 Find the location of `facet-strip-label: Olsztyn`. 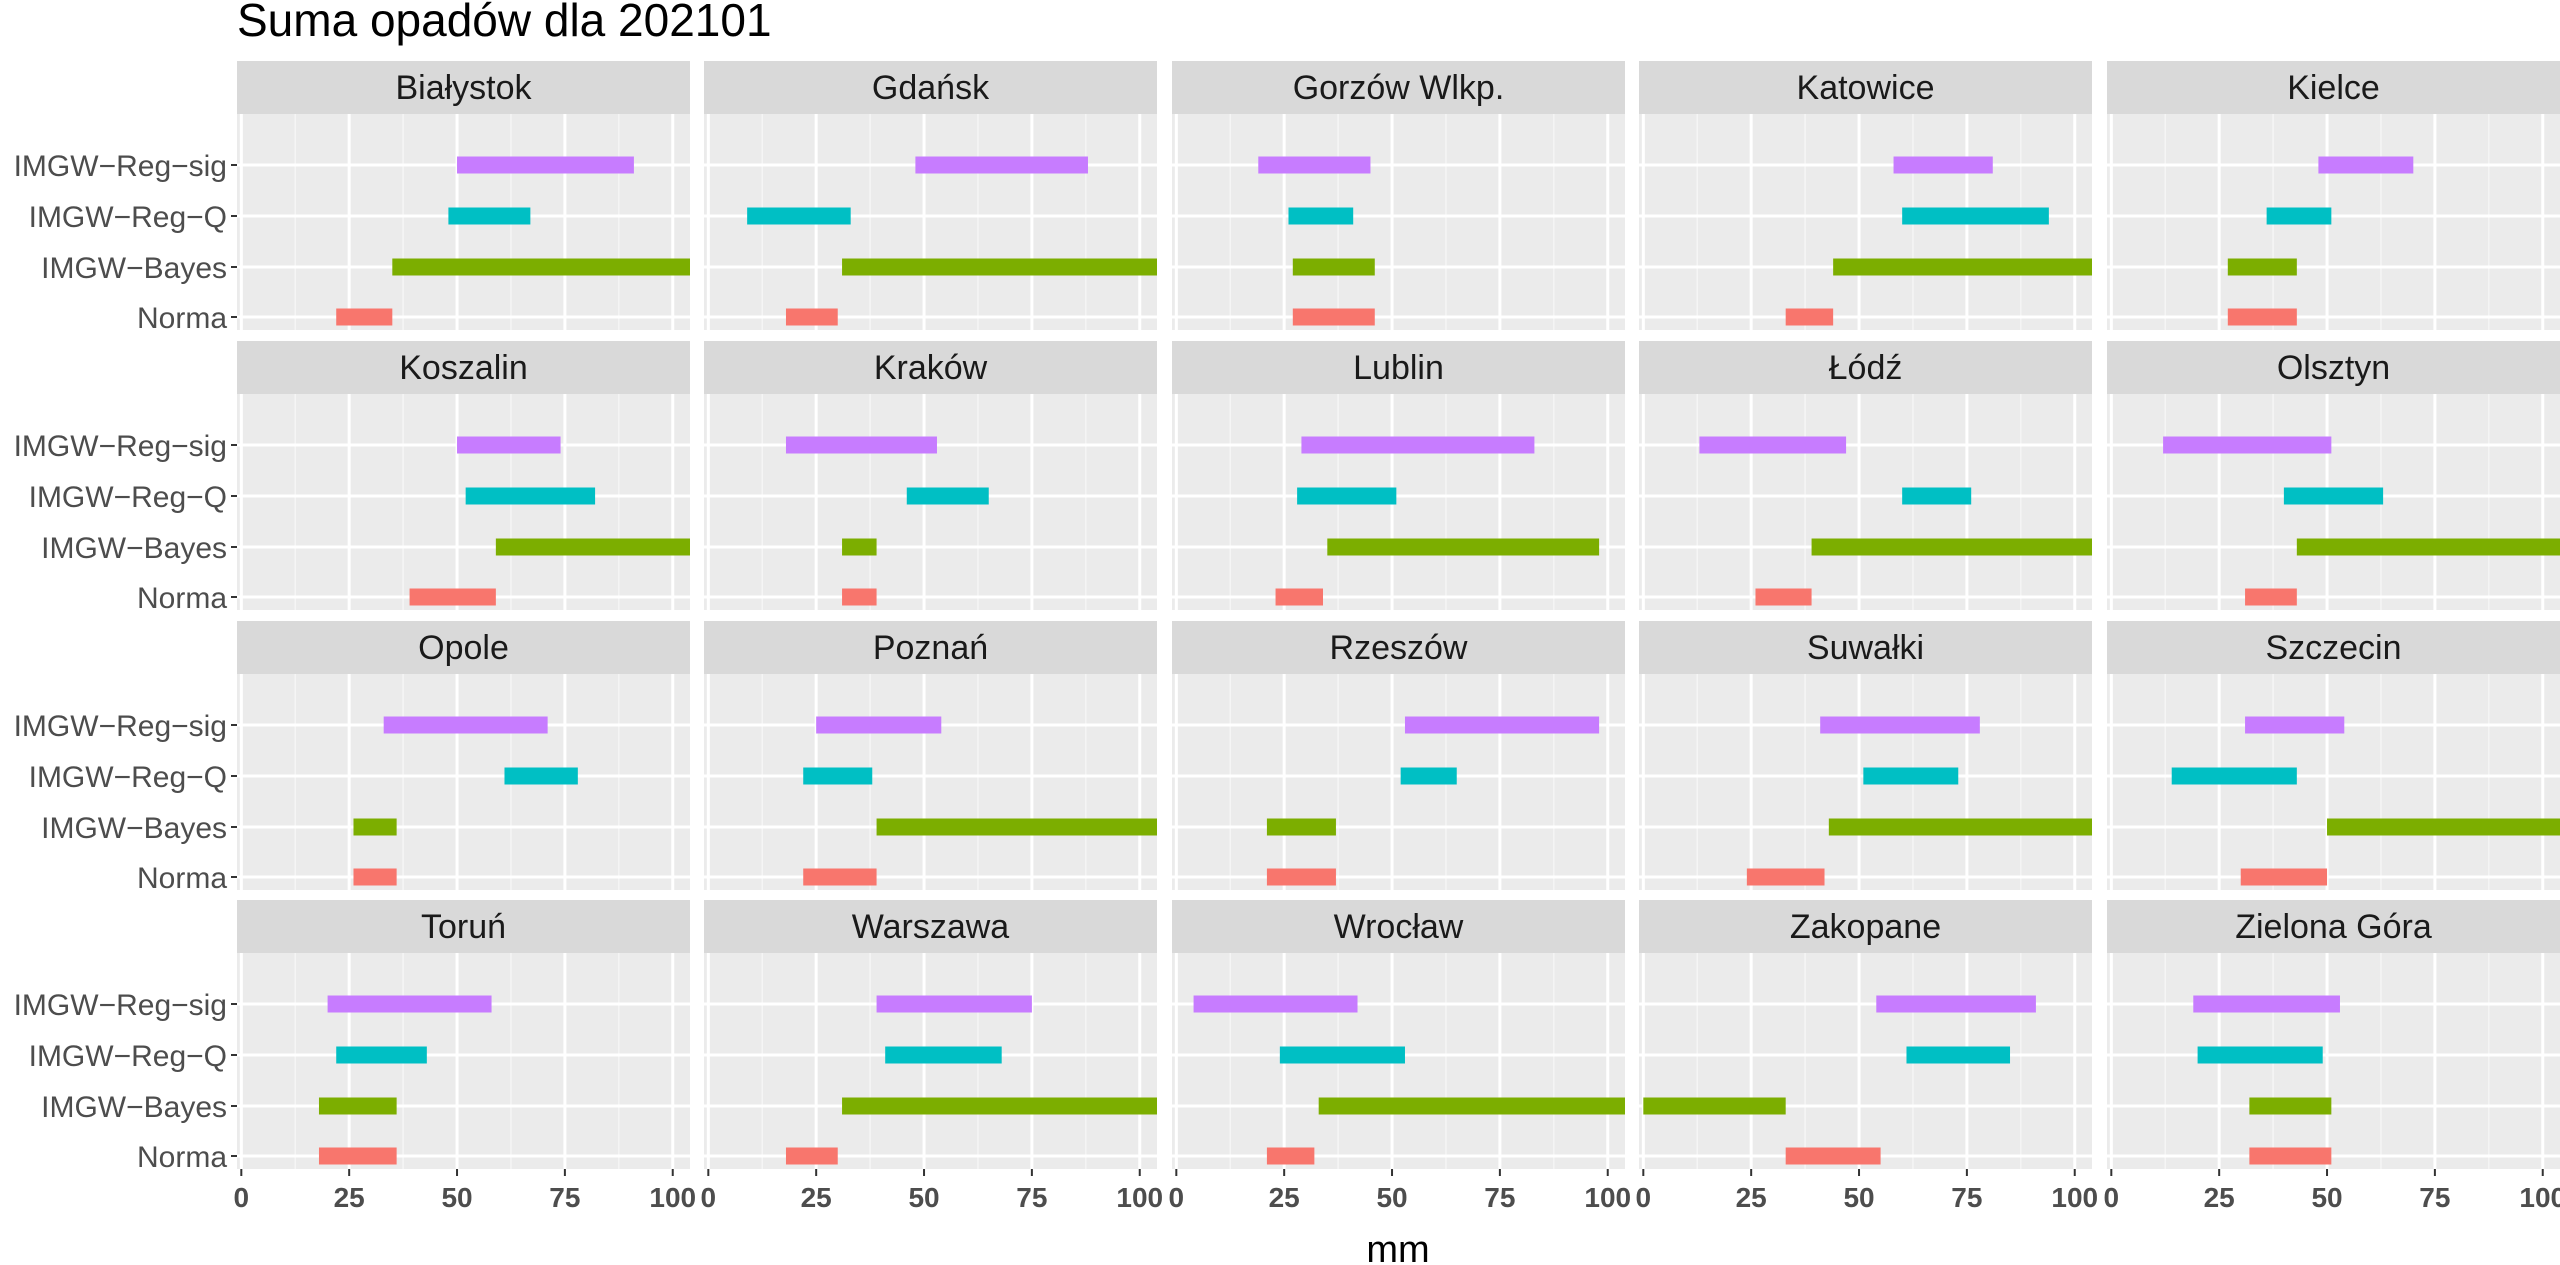

facet-strip-label: Olsztyn is located at coordinates (2333, 368).